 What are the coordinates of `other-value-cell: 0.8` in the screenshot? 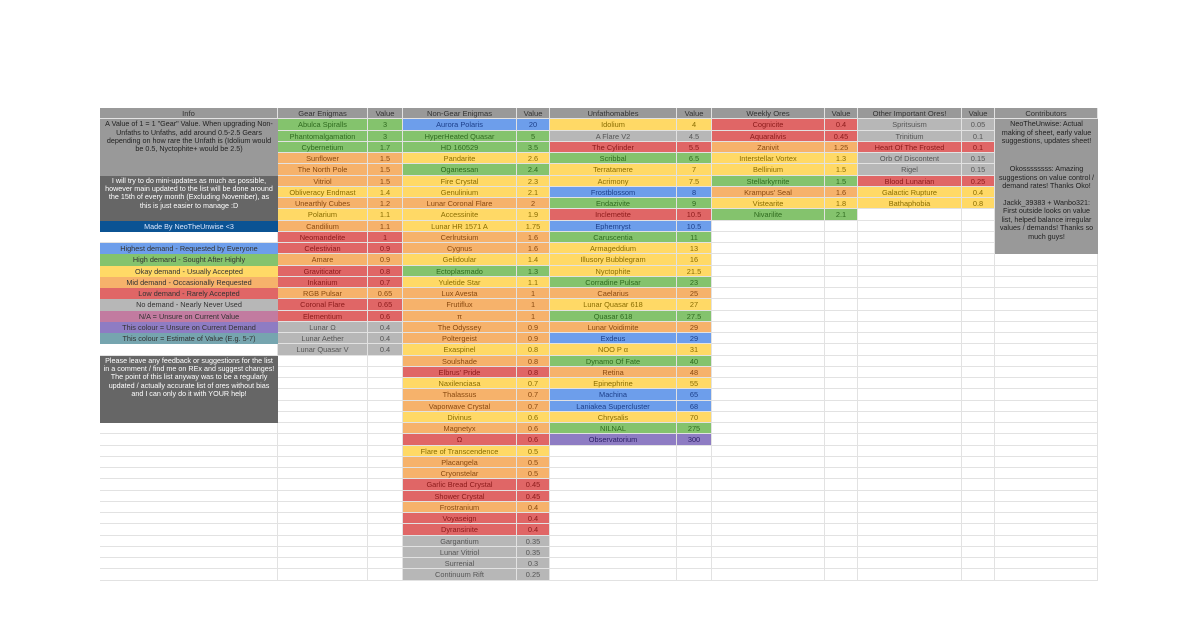 It's located at (978, 204).